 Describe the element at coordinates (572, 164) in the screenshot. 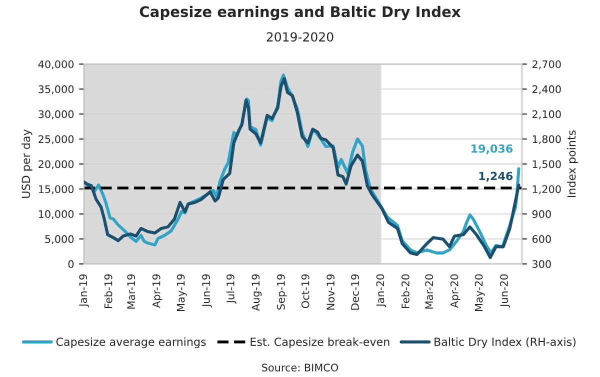

I see `y2-axis-title: Index points` at that location.